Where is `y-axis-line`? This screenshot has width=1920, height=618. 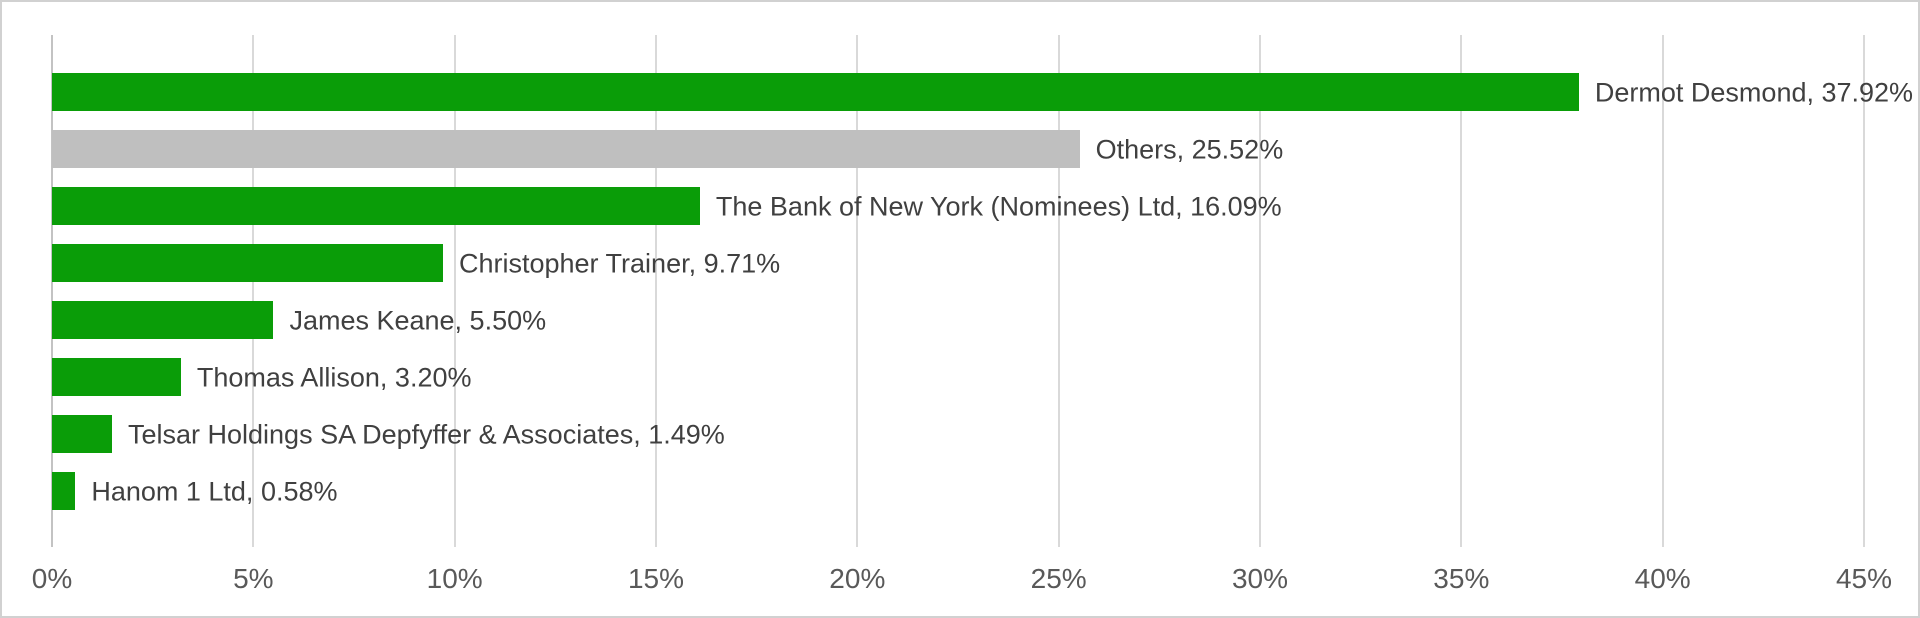
y-axis-line is located at coordinates (52, 291).